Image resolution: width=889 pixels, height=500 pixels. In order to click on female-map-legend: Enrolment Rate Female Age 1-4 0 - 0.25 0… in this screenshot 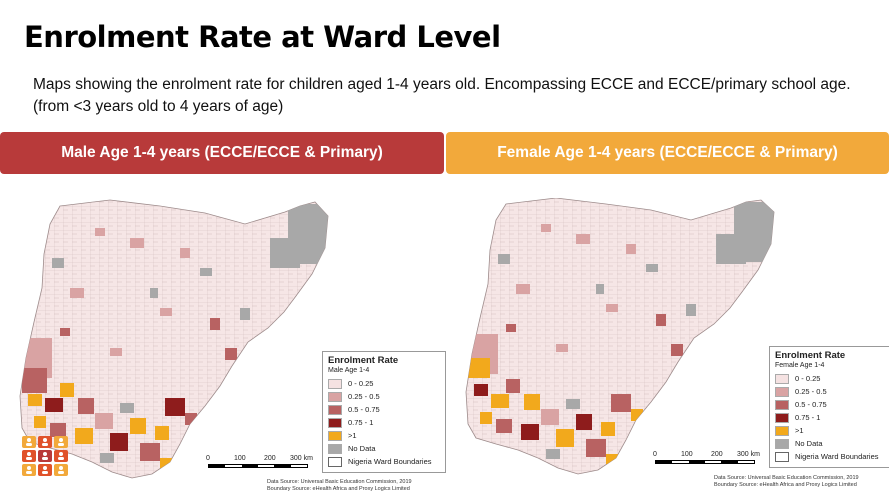, I will do `click(829, 407)`.